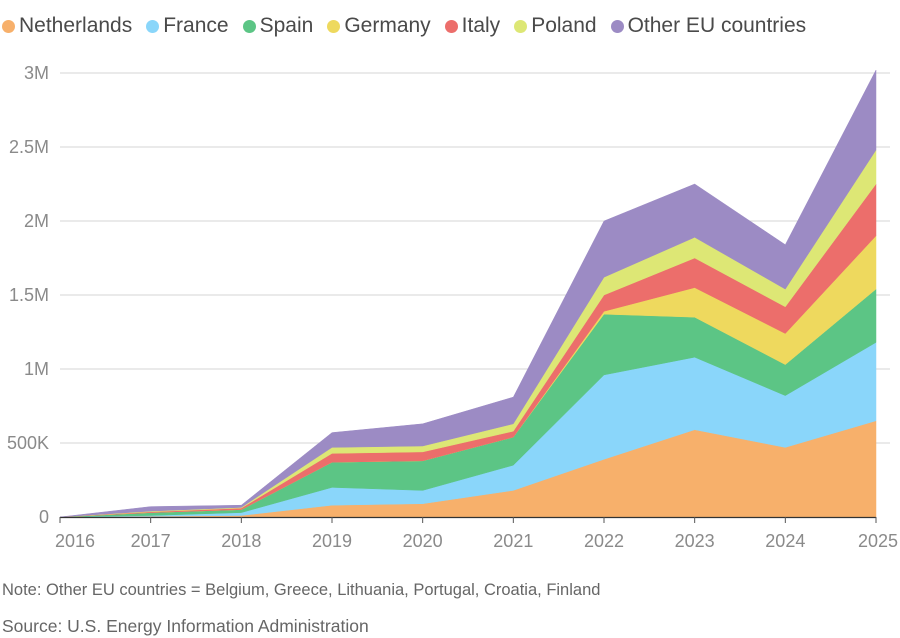 The width and height of the screenshot is (900, 638). I want to click on x-tick-label-2025: 2025, so click(878, 541).